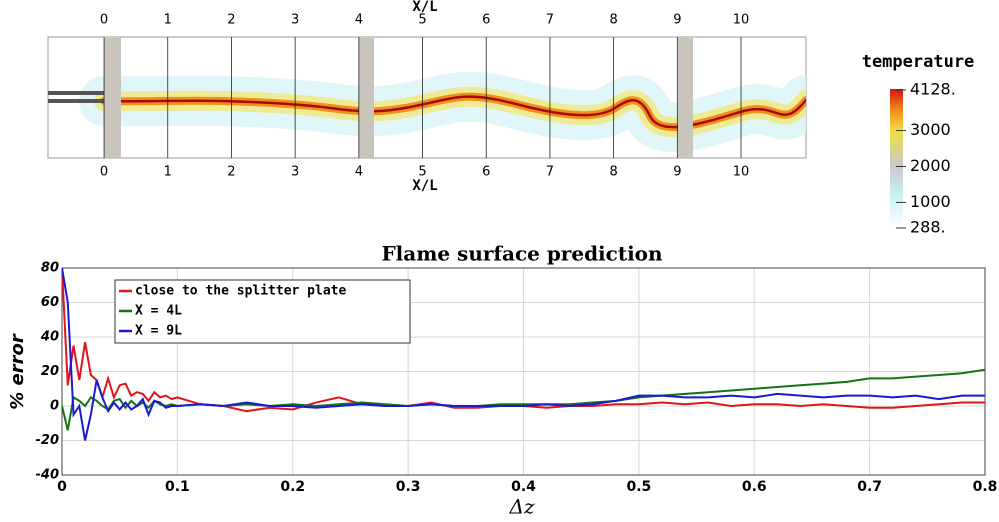 The width and height of the screenshot is (999, 522). What do you see at coordinates (424, 7) in the screenshot?
I see `x-axis-label-top: X/L` at bounding box center [424, 7].